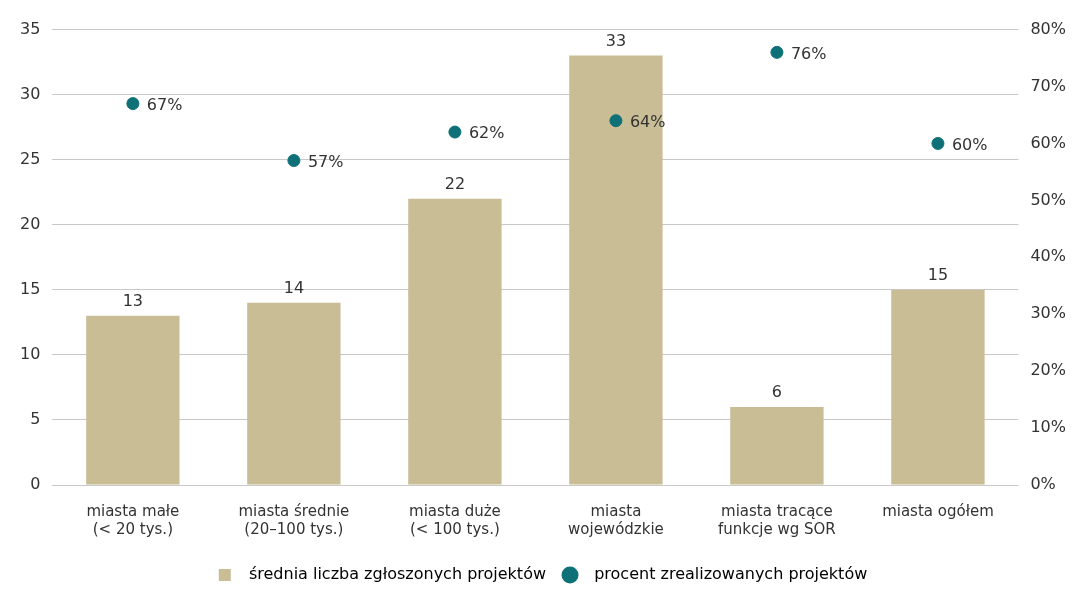 Image resolution: width=1090 pixels, height=601 pixels. What do you see at coordinates (777, 392) in the screenshot?
I see `data-label: 6` at bounding box center [777, 392].